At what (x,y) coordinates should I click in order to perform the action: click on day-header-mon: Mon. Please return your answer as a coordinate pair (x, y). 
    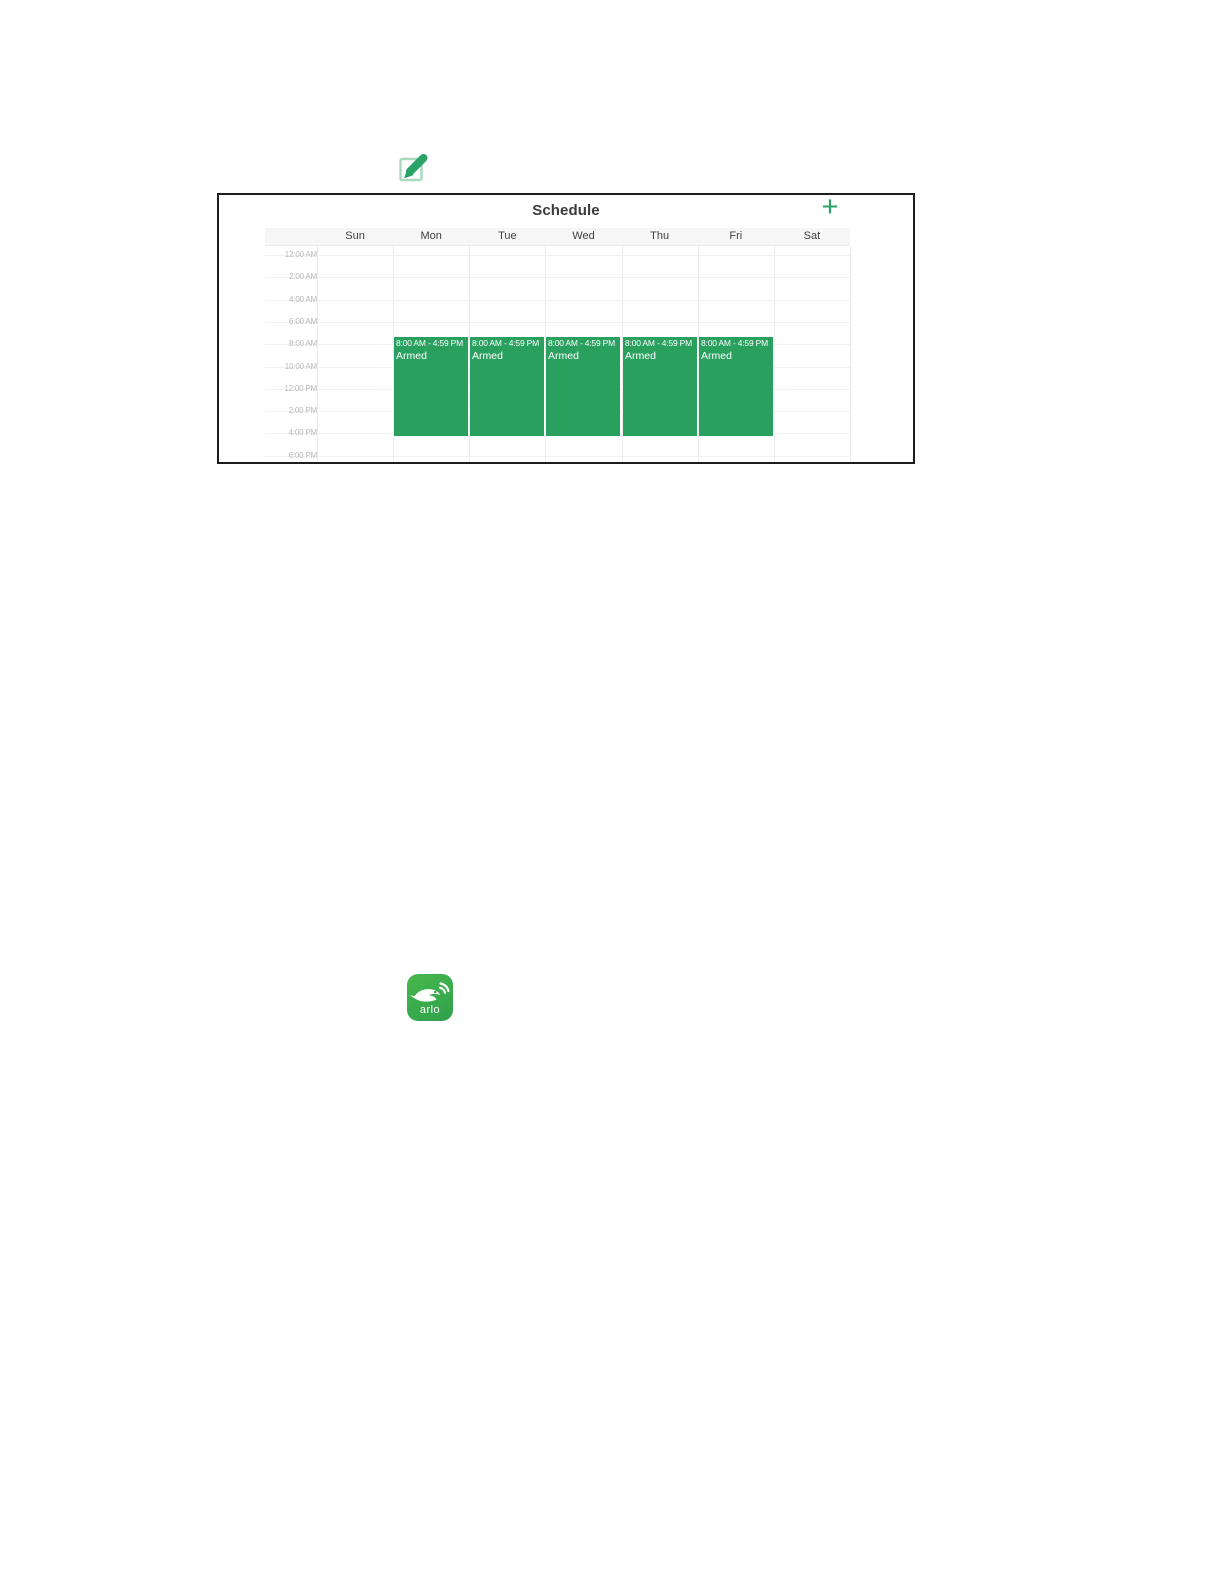
    Looking at the image, I should click on (431, 236).